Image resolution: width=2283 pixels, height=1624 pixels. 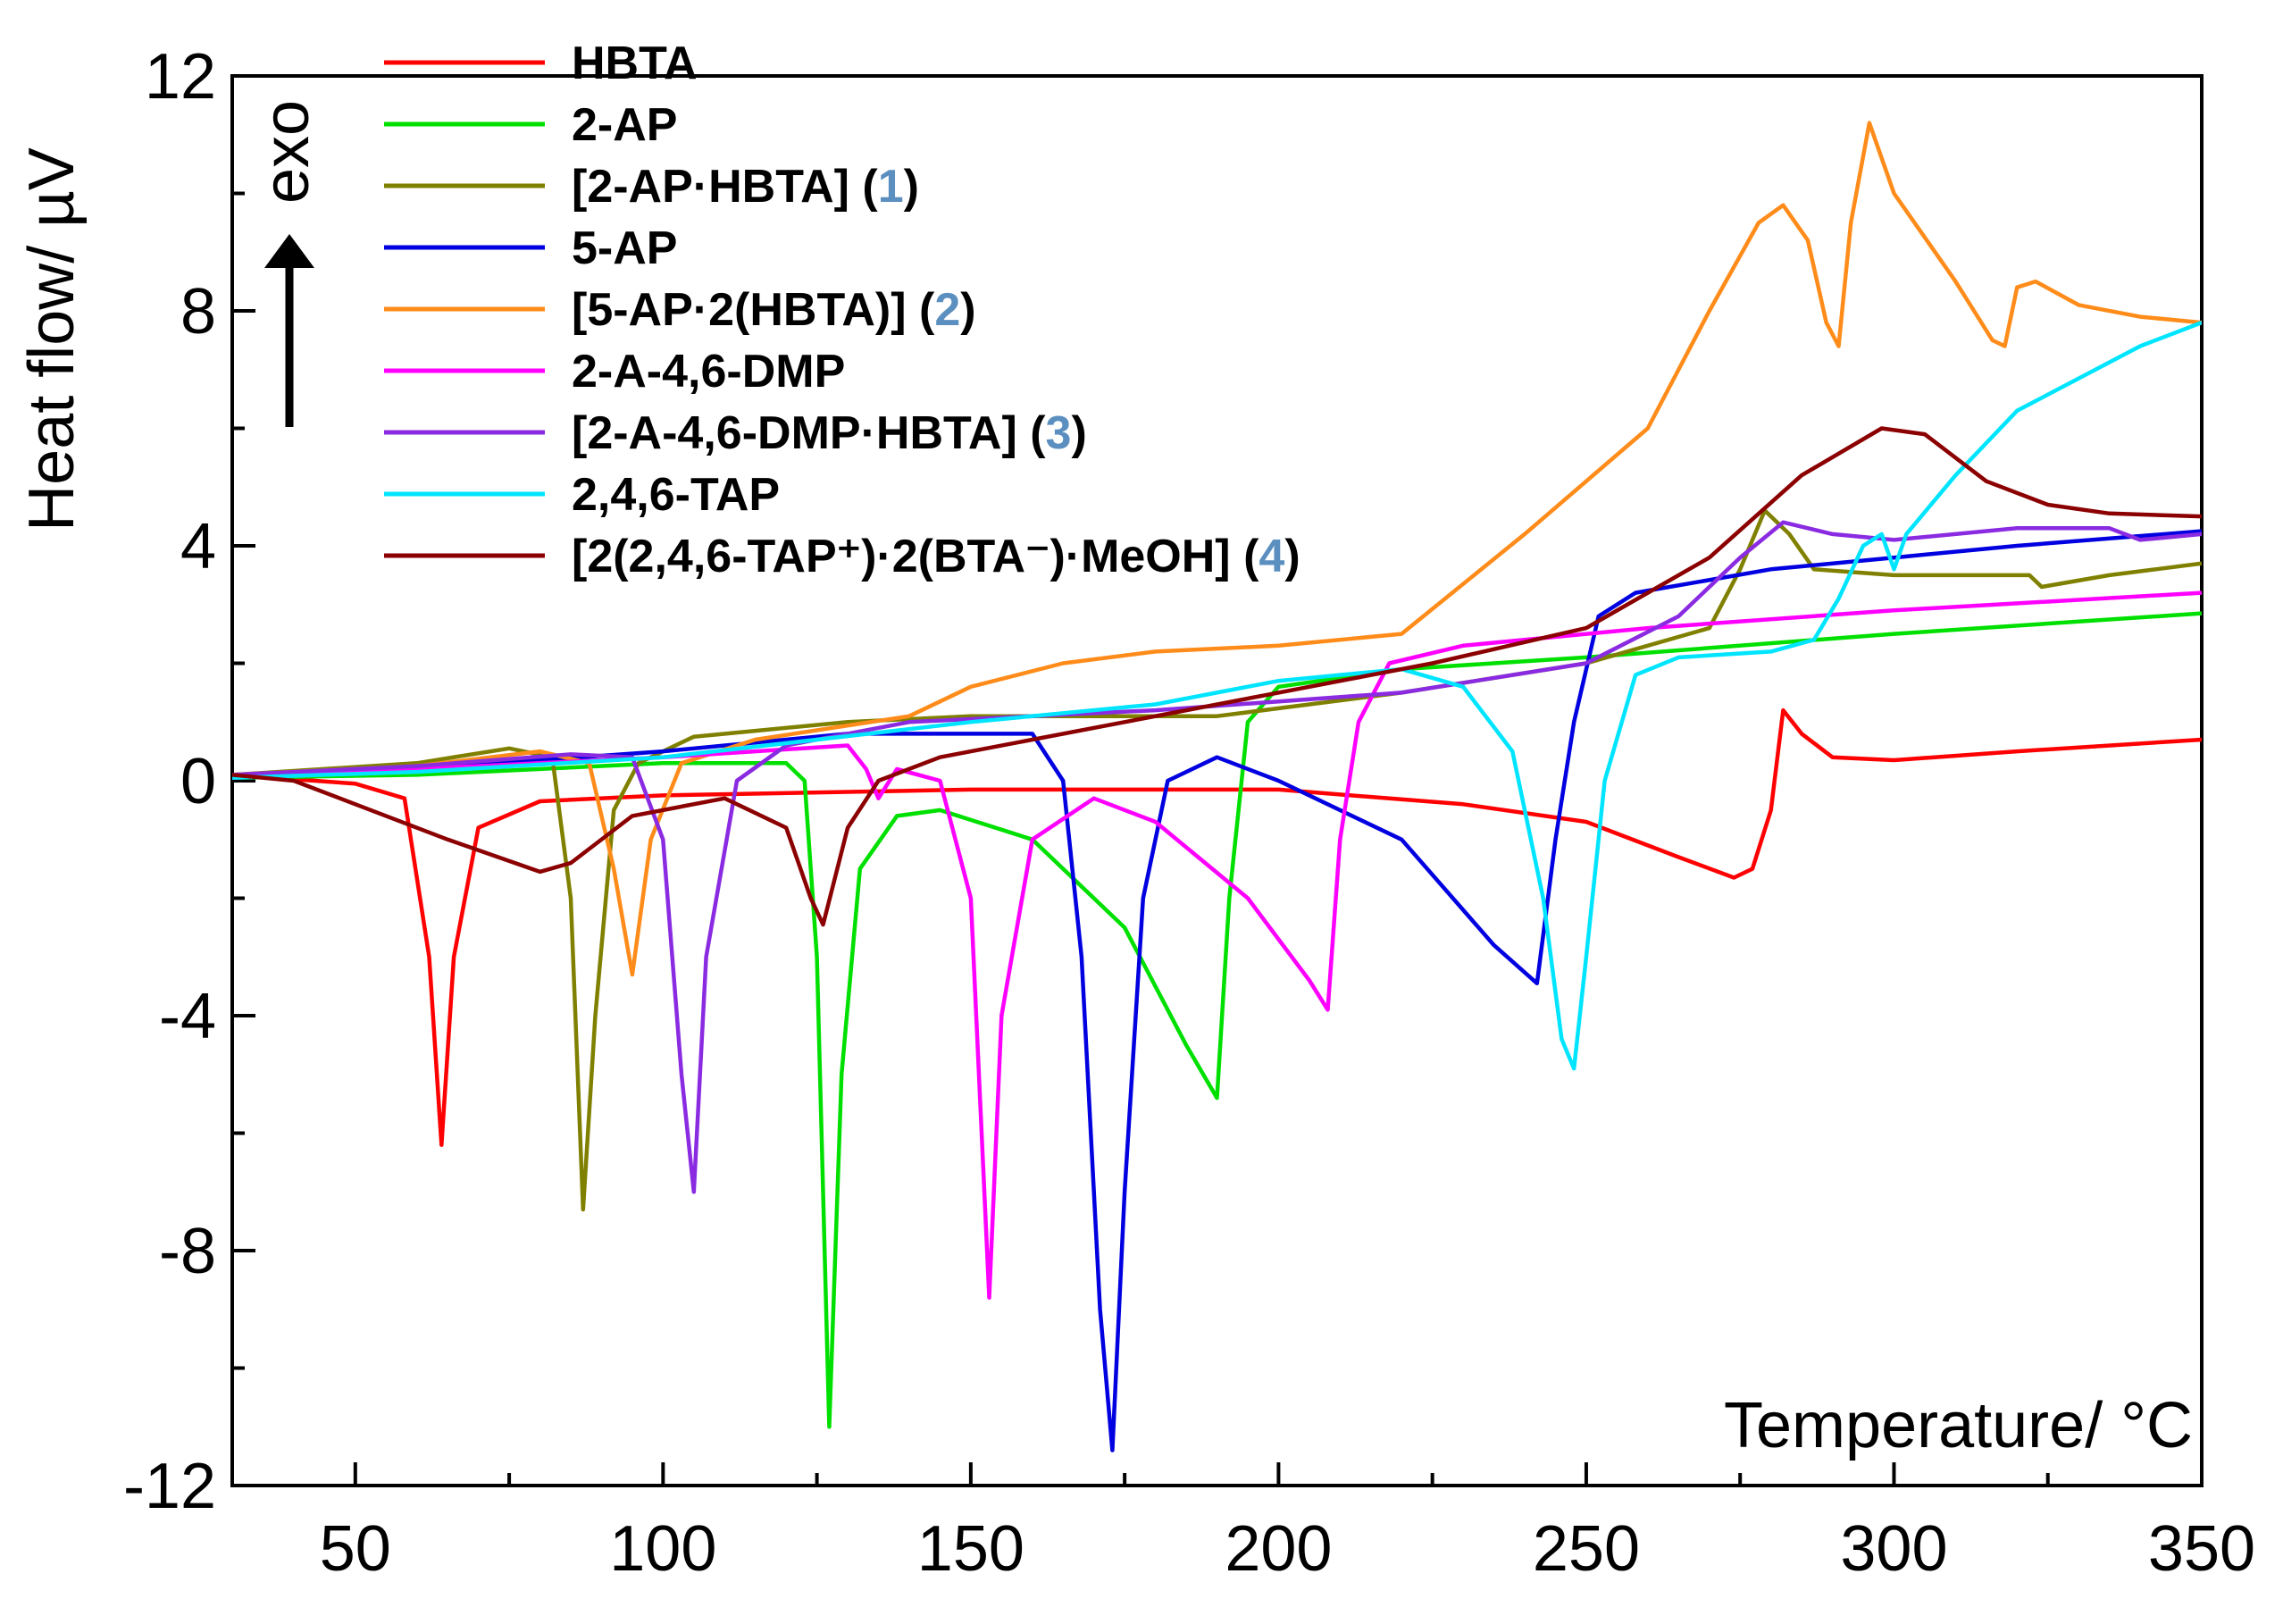 What do you see at coordinates (187, 1017) in the screenshot?
I see `y-tick-label: -4` at bounding box center [187, 1017].